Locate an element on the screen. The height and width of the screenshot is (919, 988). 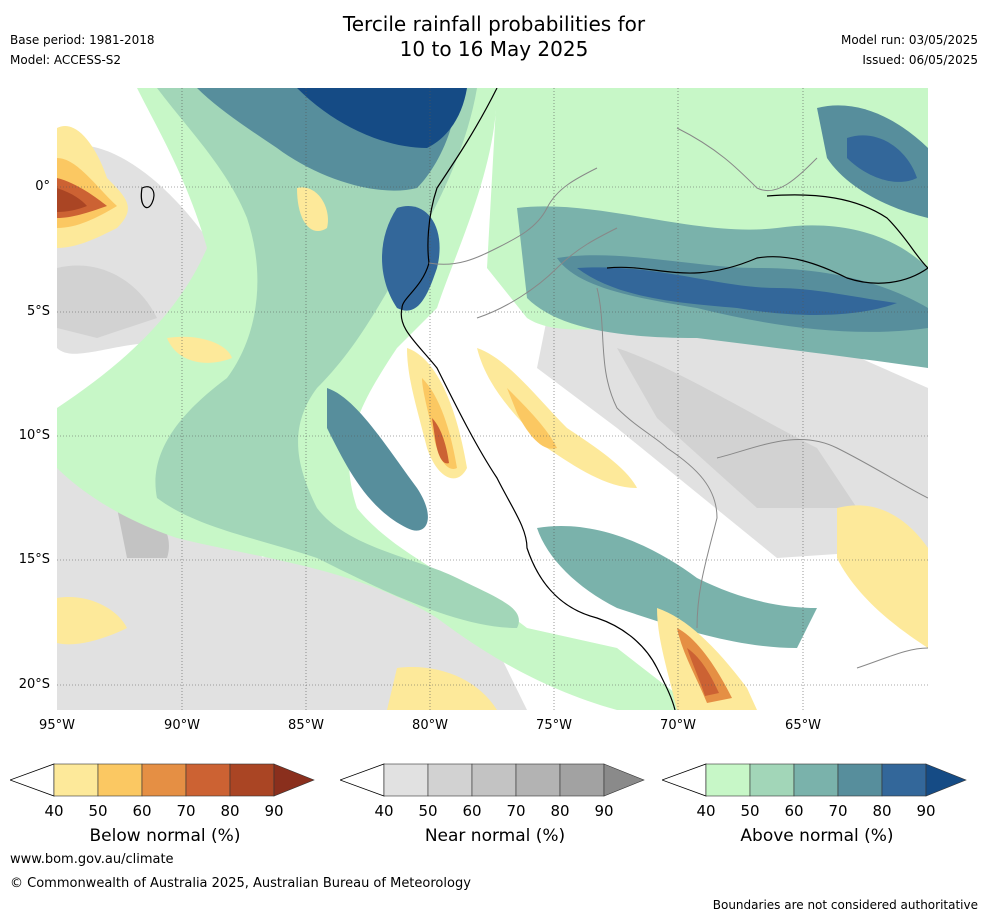
lon-label-75w: 75°W is located at coordinates (554, 725).